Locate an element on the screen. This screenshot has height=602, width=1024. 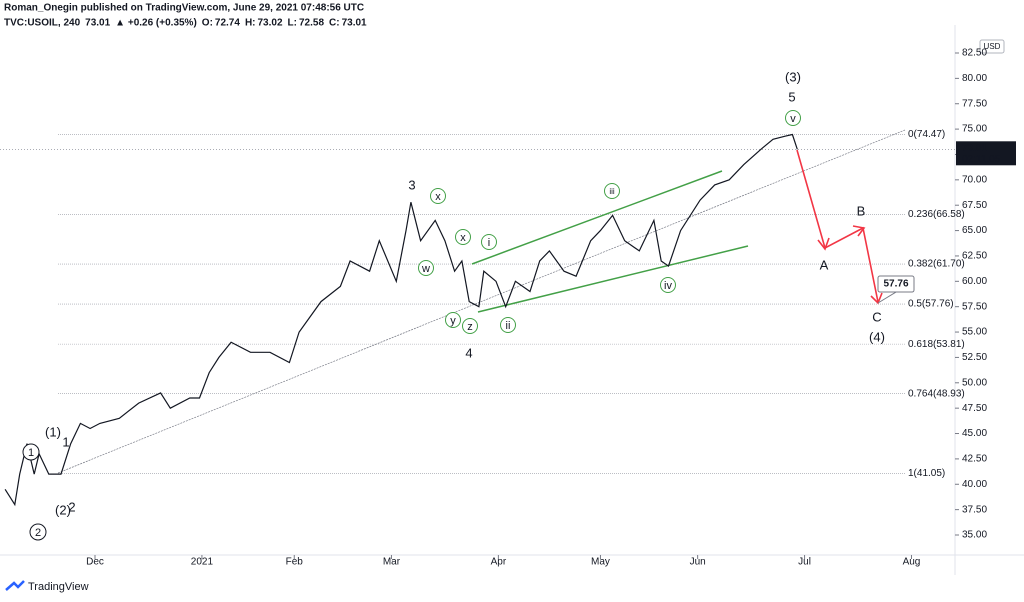
last-price-badge is located at coordinates (986, 153).